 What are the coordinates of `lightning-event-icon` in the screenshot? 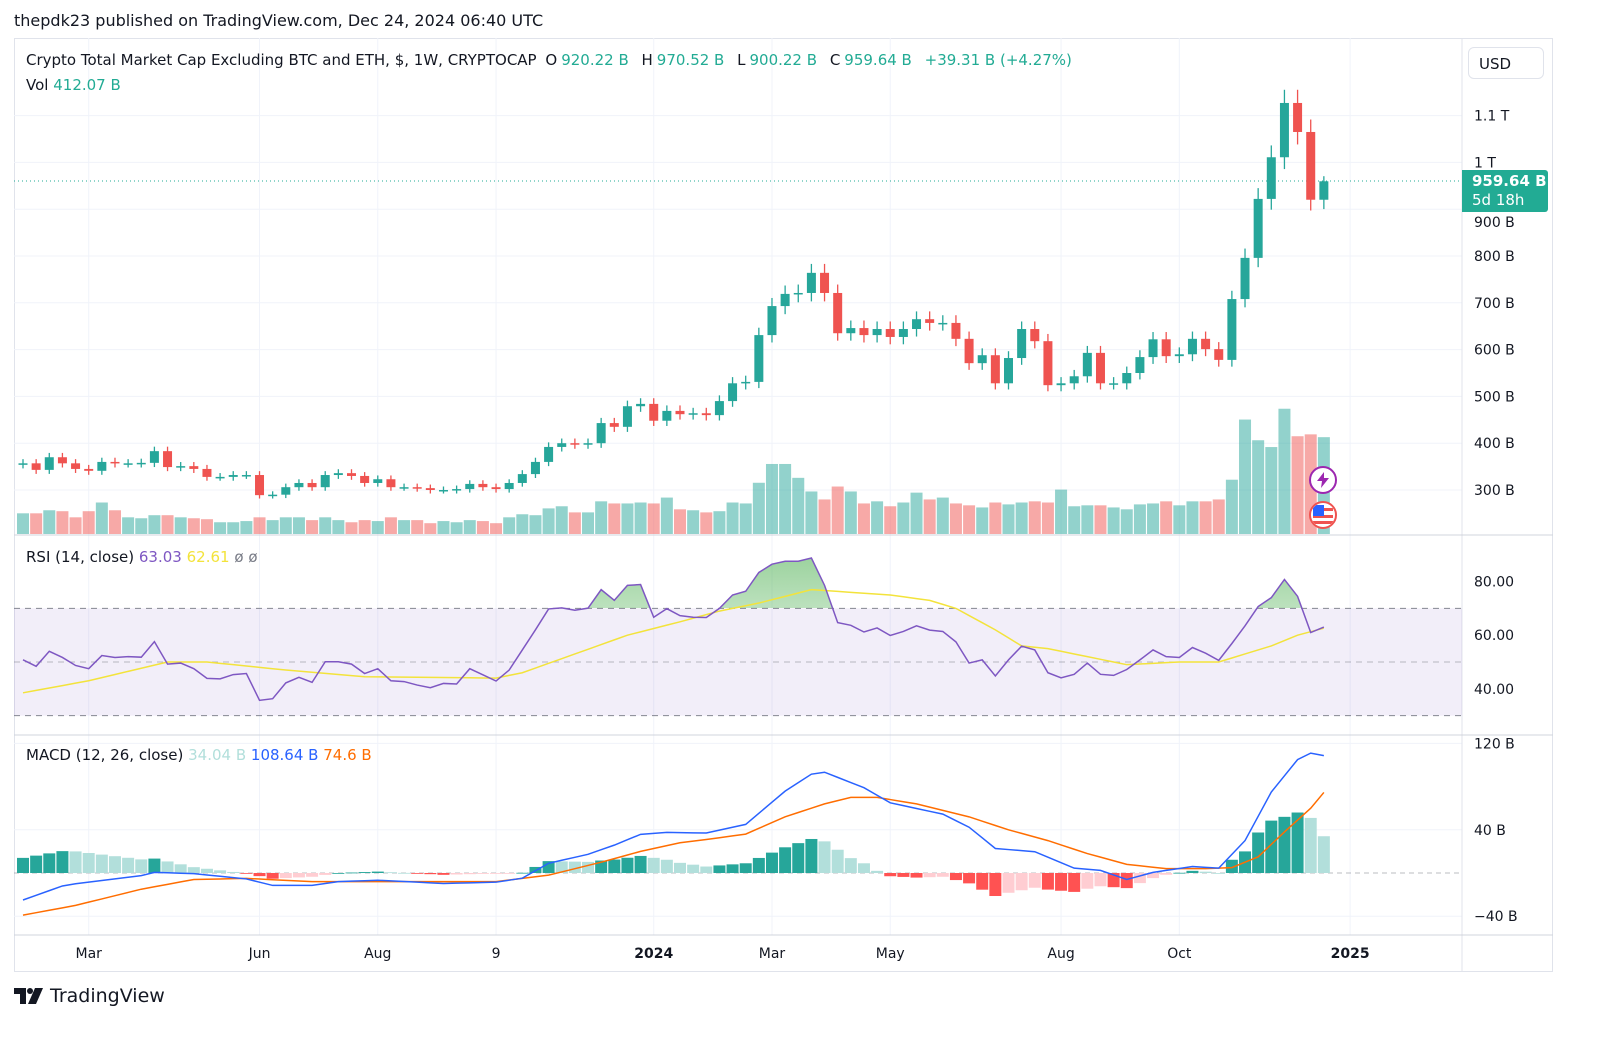 It's located at (1323, 480).